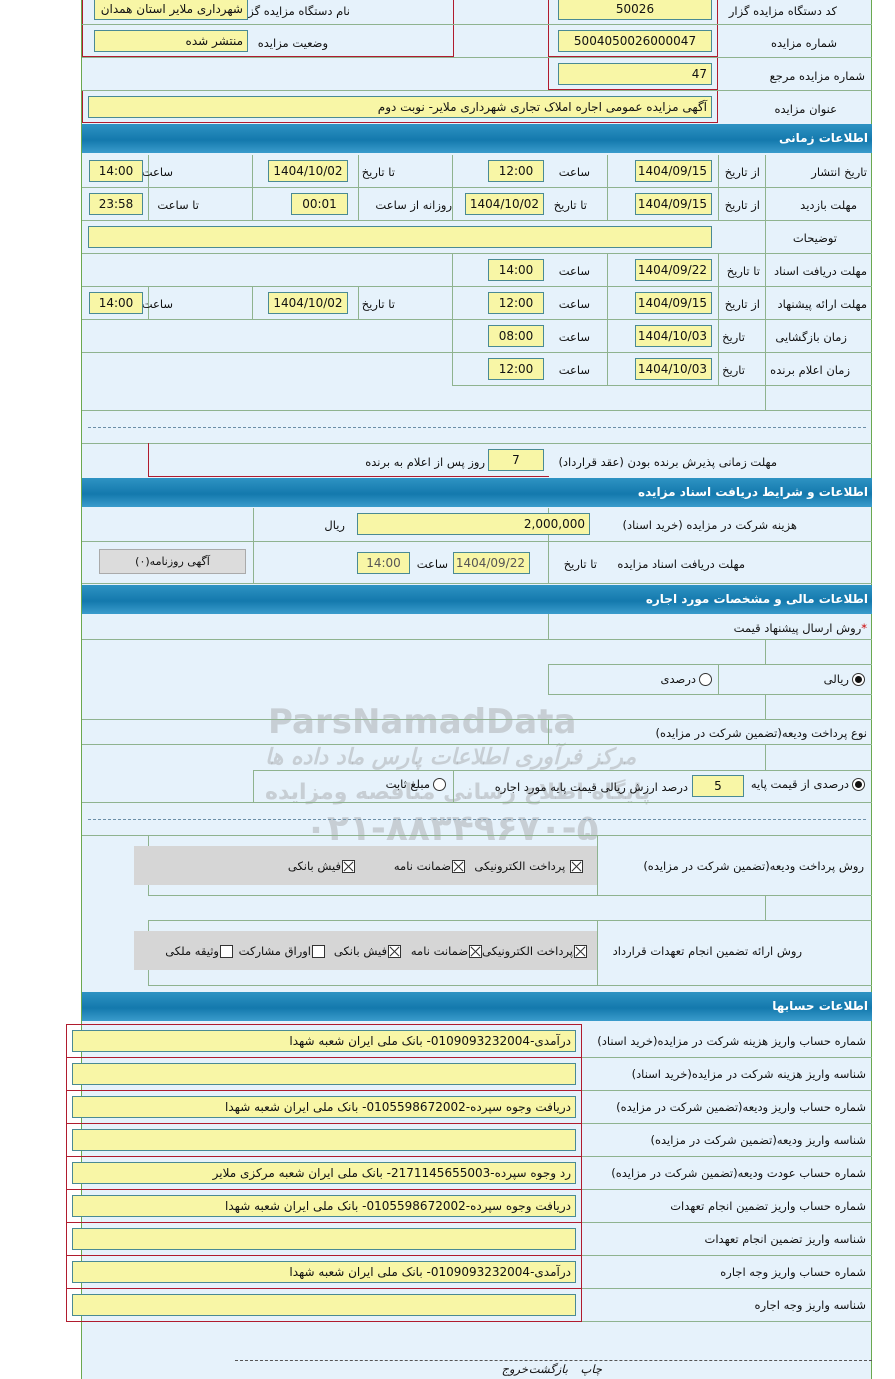  Describe the element at coordinates (742, 205) in the screenshot. I see `from-date-label: از تاریخ` at that location.